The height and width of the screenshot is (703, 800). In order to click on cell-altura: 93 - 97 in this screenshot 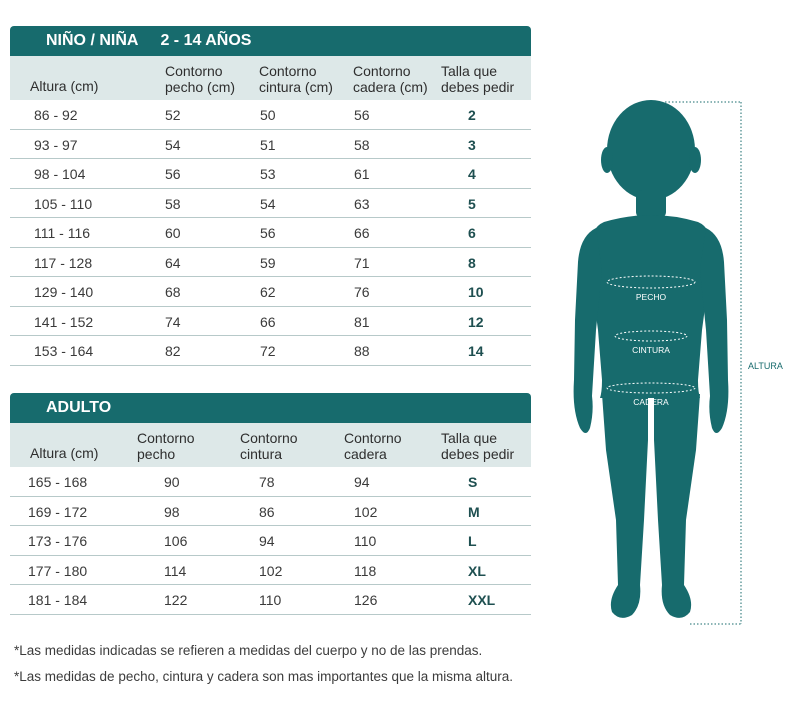, I will do `click(56, 144)`.